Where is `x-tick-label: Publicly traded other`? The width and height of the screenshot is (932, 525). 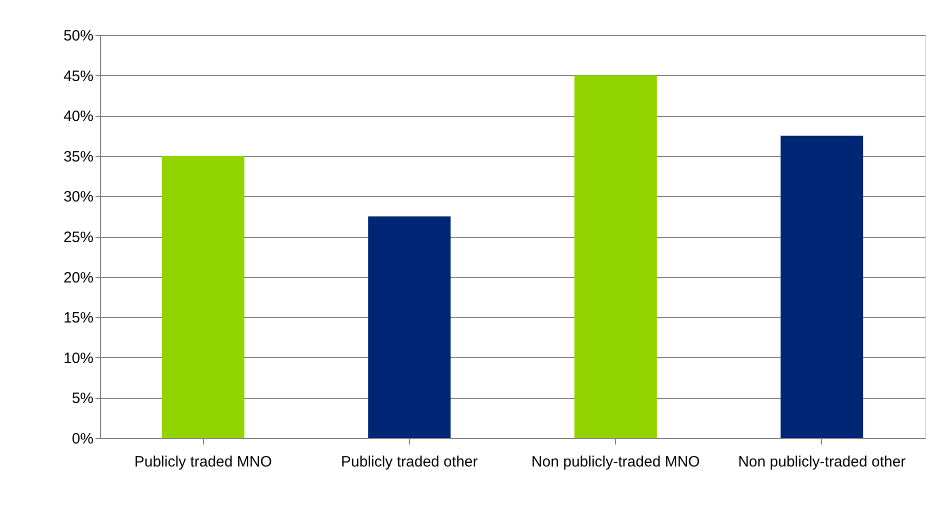 x-tick-label: Publicly traded other is located at coordinates (409, 462).